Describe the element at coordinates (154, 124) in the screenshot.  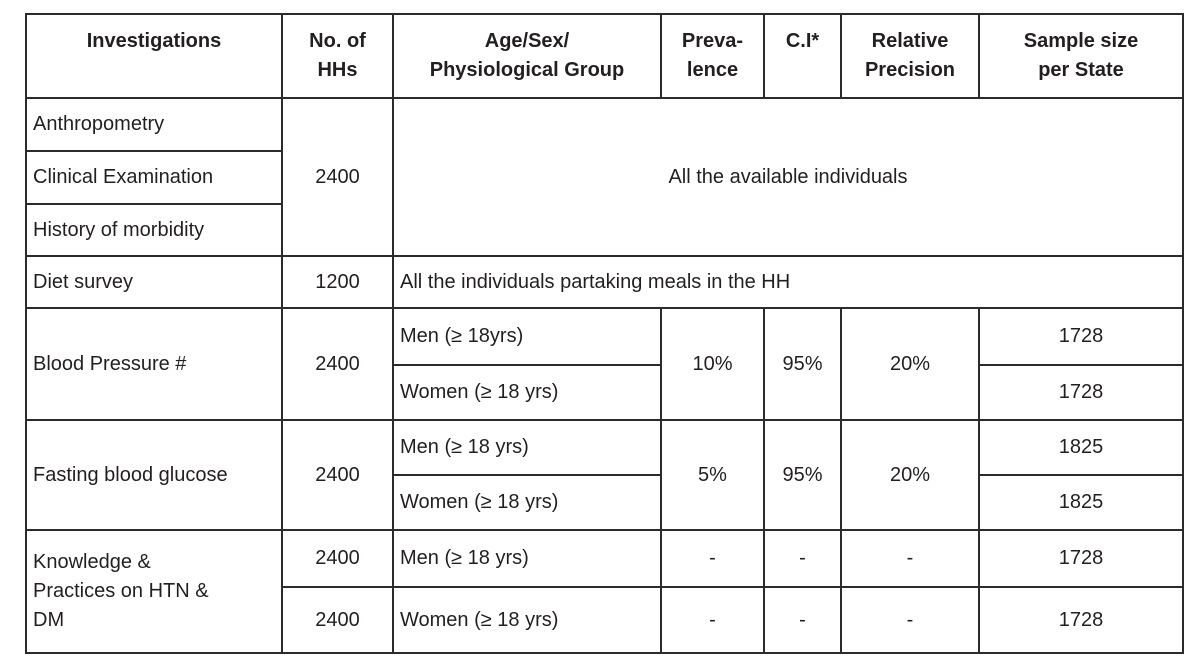
I see `cell-investigation-anthropometry: Anthropometry` at that location.